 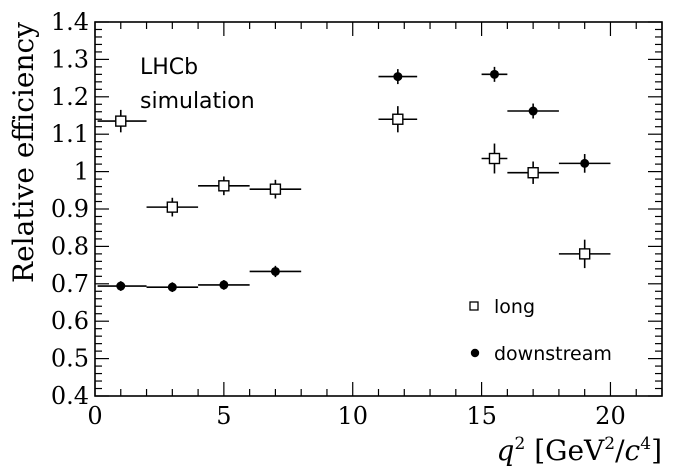 What do you see at coordinates (70, 246) in the screenshot?
I see `y-tick-label: 0.8` at bounding box center [70, 246].